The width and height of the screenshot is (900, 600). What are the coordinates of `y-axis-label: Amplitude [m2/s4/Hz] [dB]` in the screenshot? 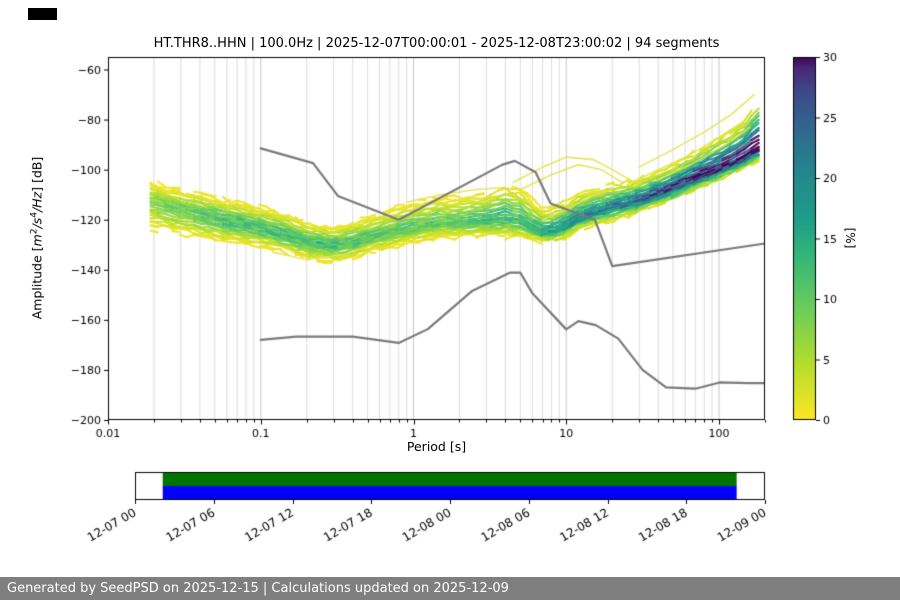 It's located at (37, 238).